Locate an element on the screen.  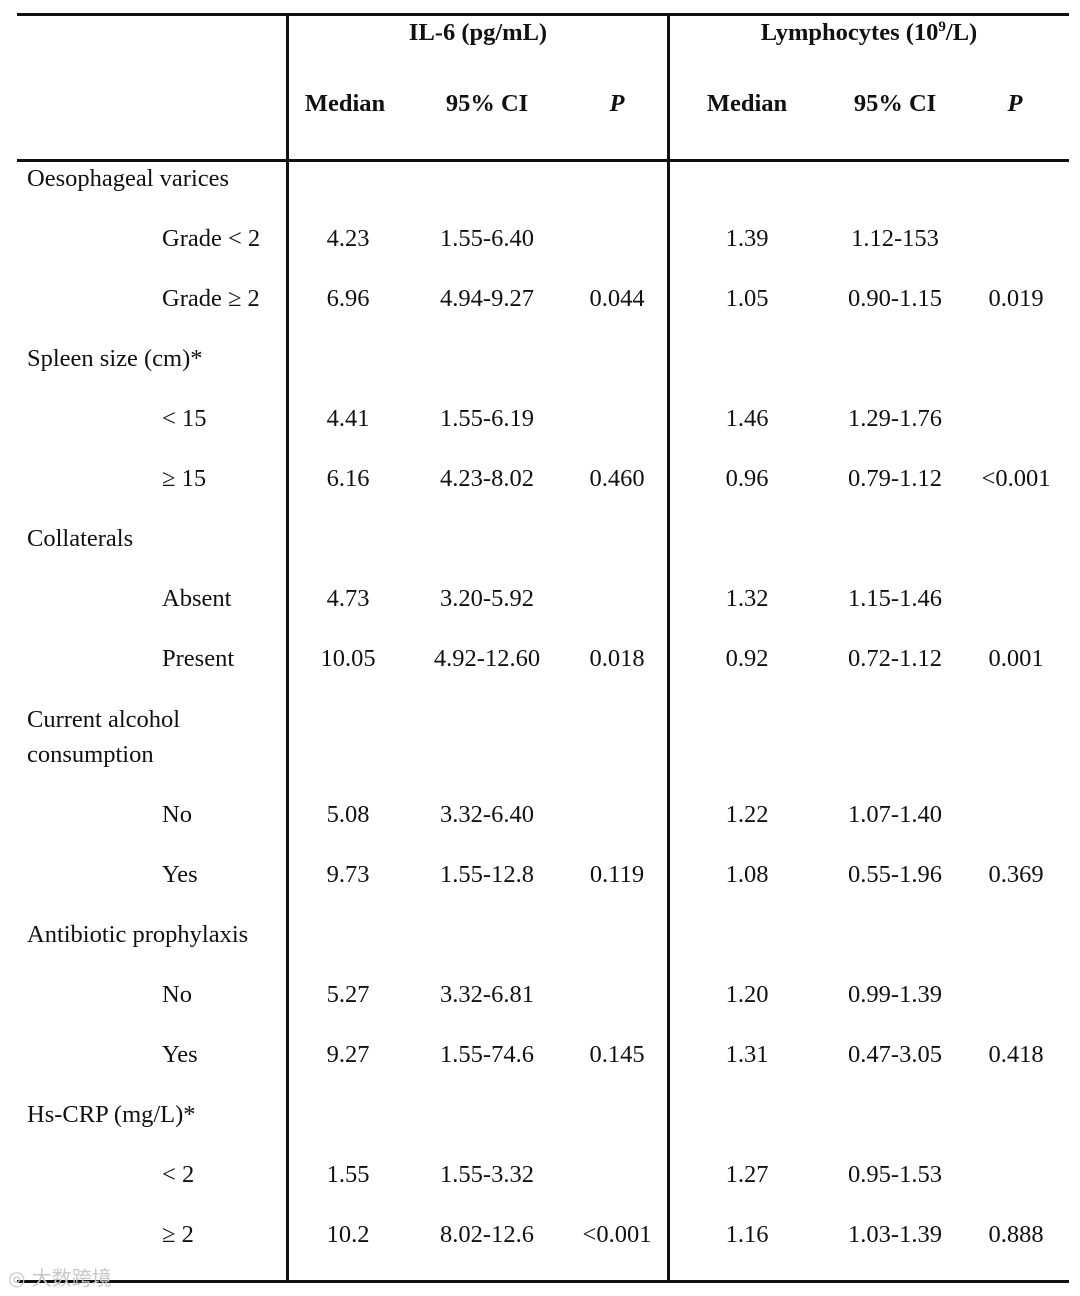
il6-ci: 1.55-6.40 is located at coordinates (487, 238).